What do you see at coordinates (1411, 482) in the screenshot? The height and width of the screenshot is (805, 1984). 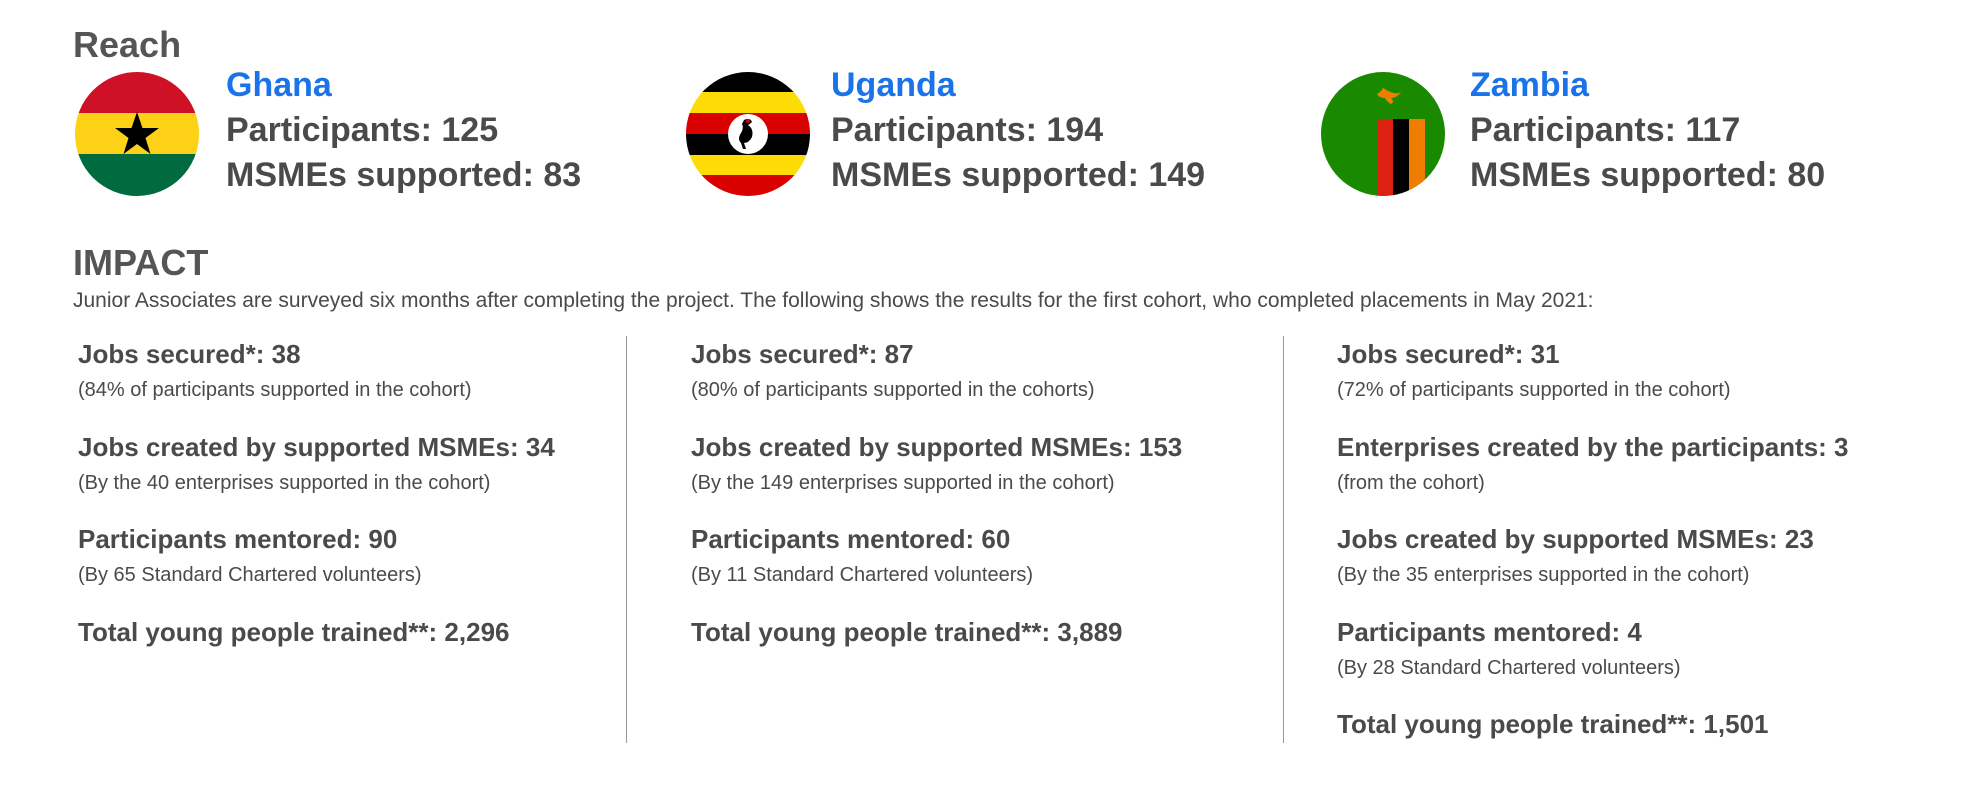 I see `impact-note: (from the cohort)` at bounding box center [1411, 482].